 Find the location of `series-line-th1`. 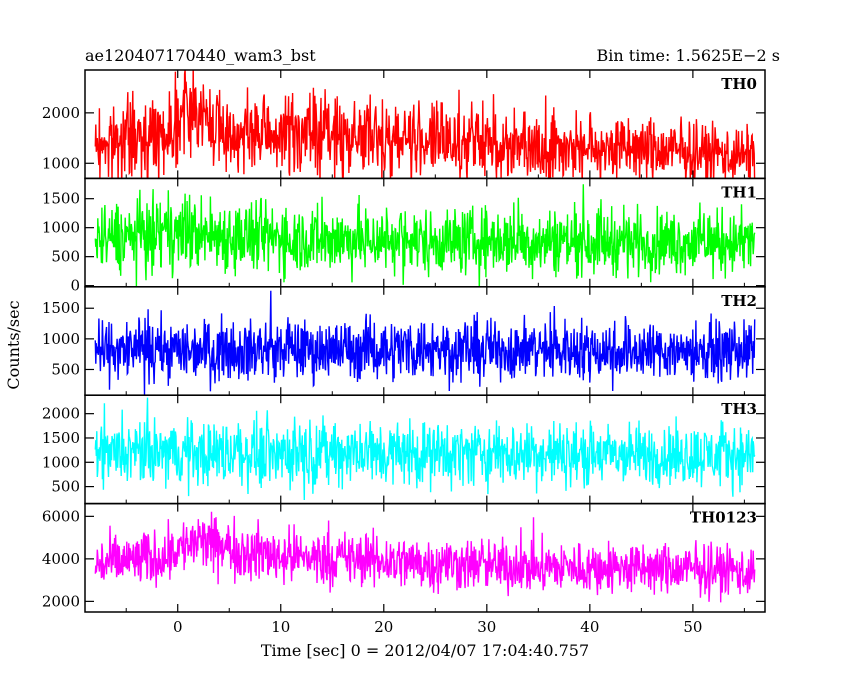

series-line-th1 is located at coordinates (425, 235).